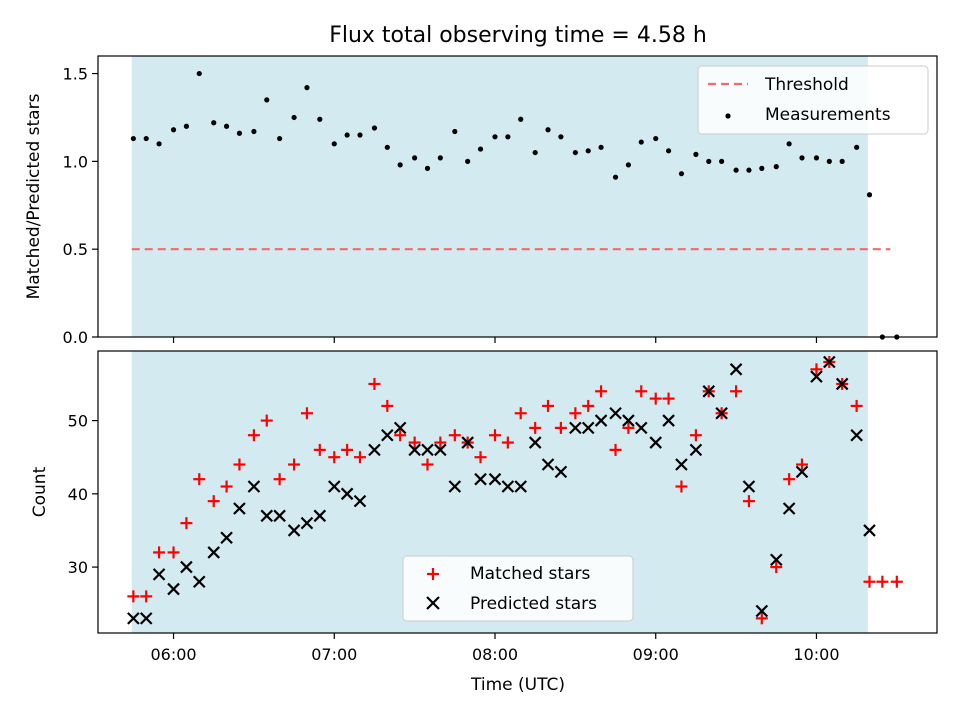  What do you see at coordinates (78, 494) in the screenshot?
I see `bottom-ytick-label: 40` at bounding box center [78, 494].